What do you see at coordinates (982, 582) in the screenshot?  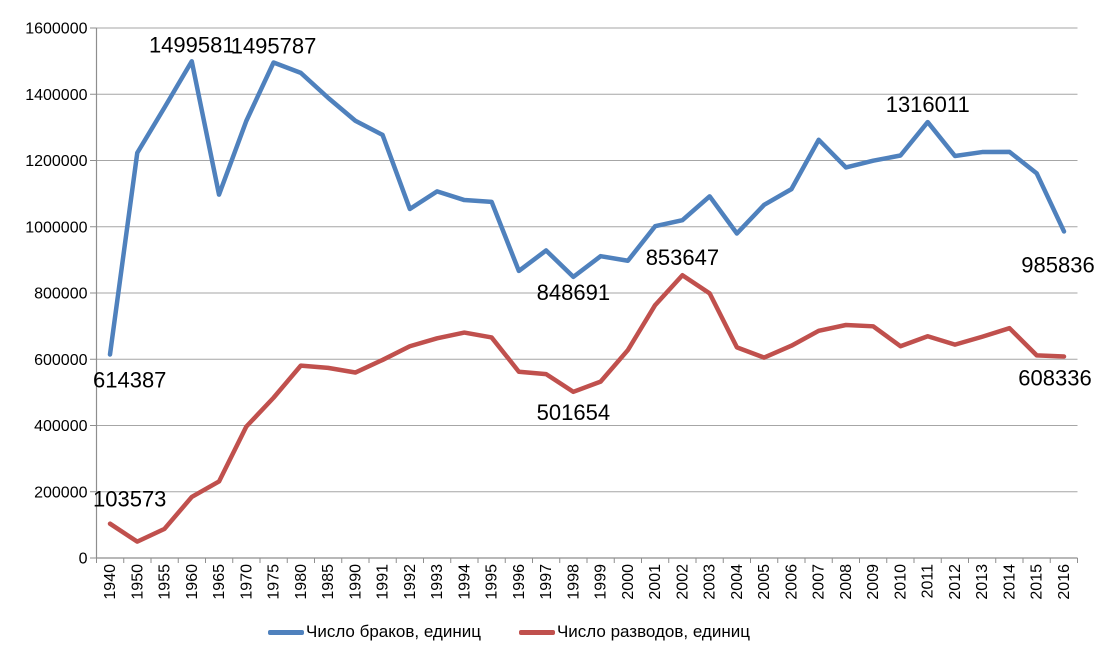 I see `x-axis-tick-label: 2013` at bounding box center [982, 582].